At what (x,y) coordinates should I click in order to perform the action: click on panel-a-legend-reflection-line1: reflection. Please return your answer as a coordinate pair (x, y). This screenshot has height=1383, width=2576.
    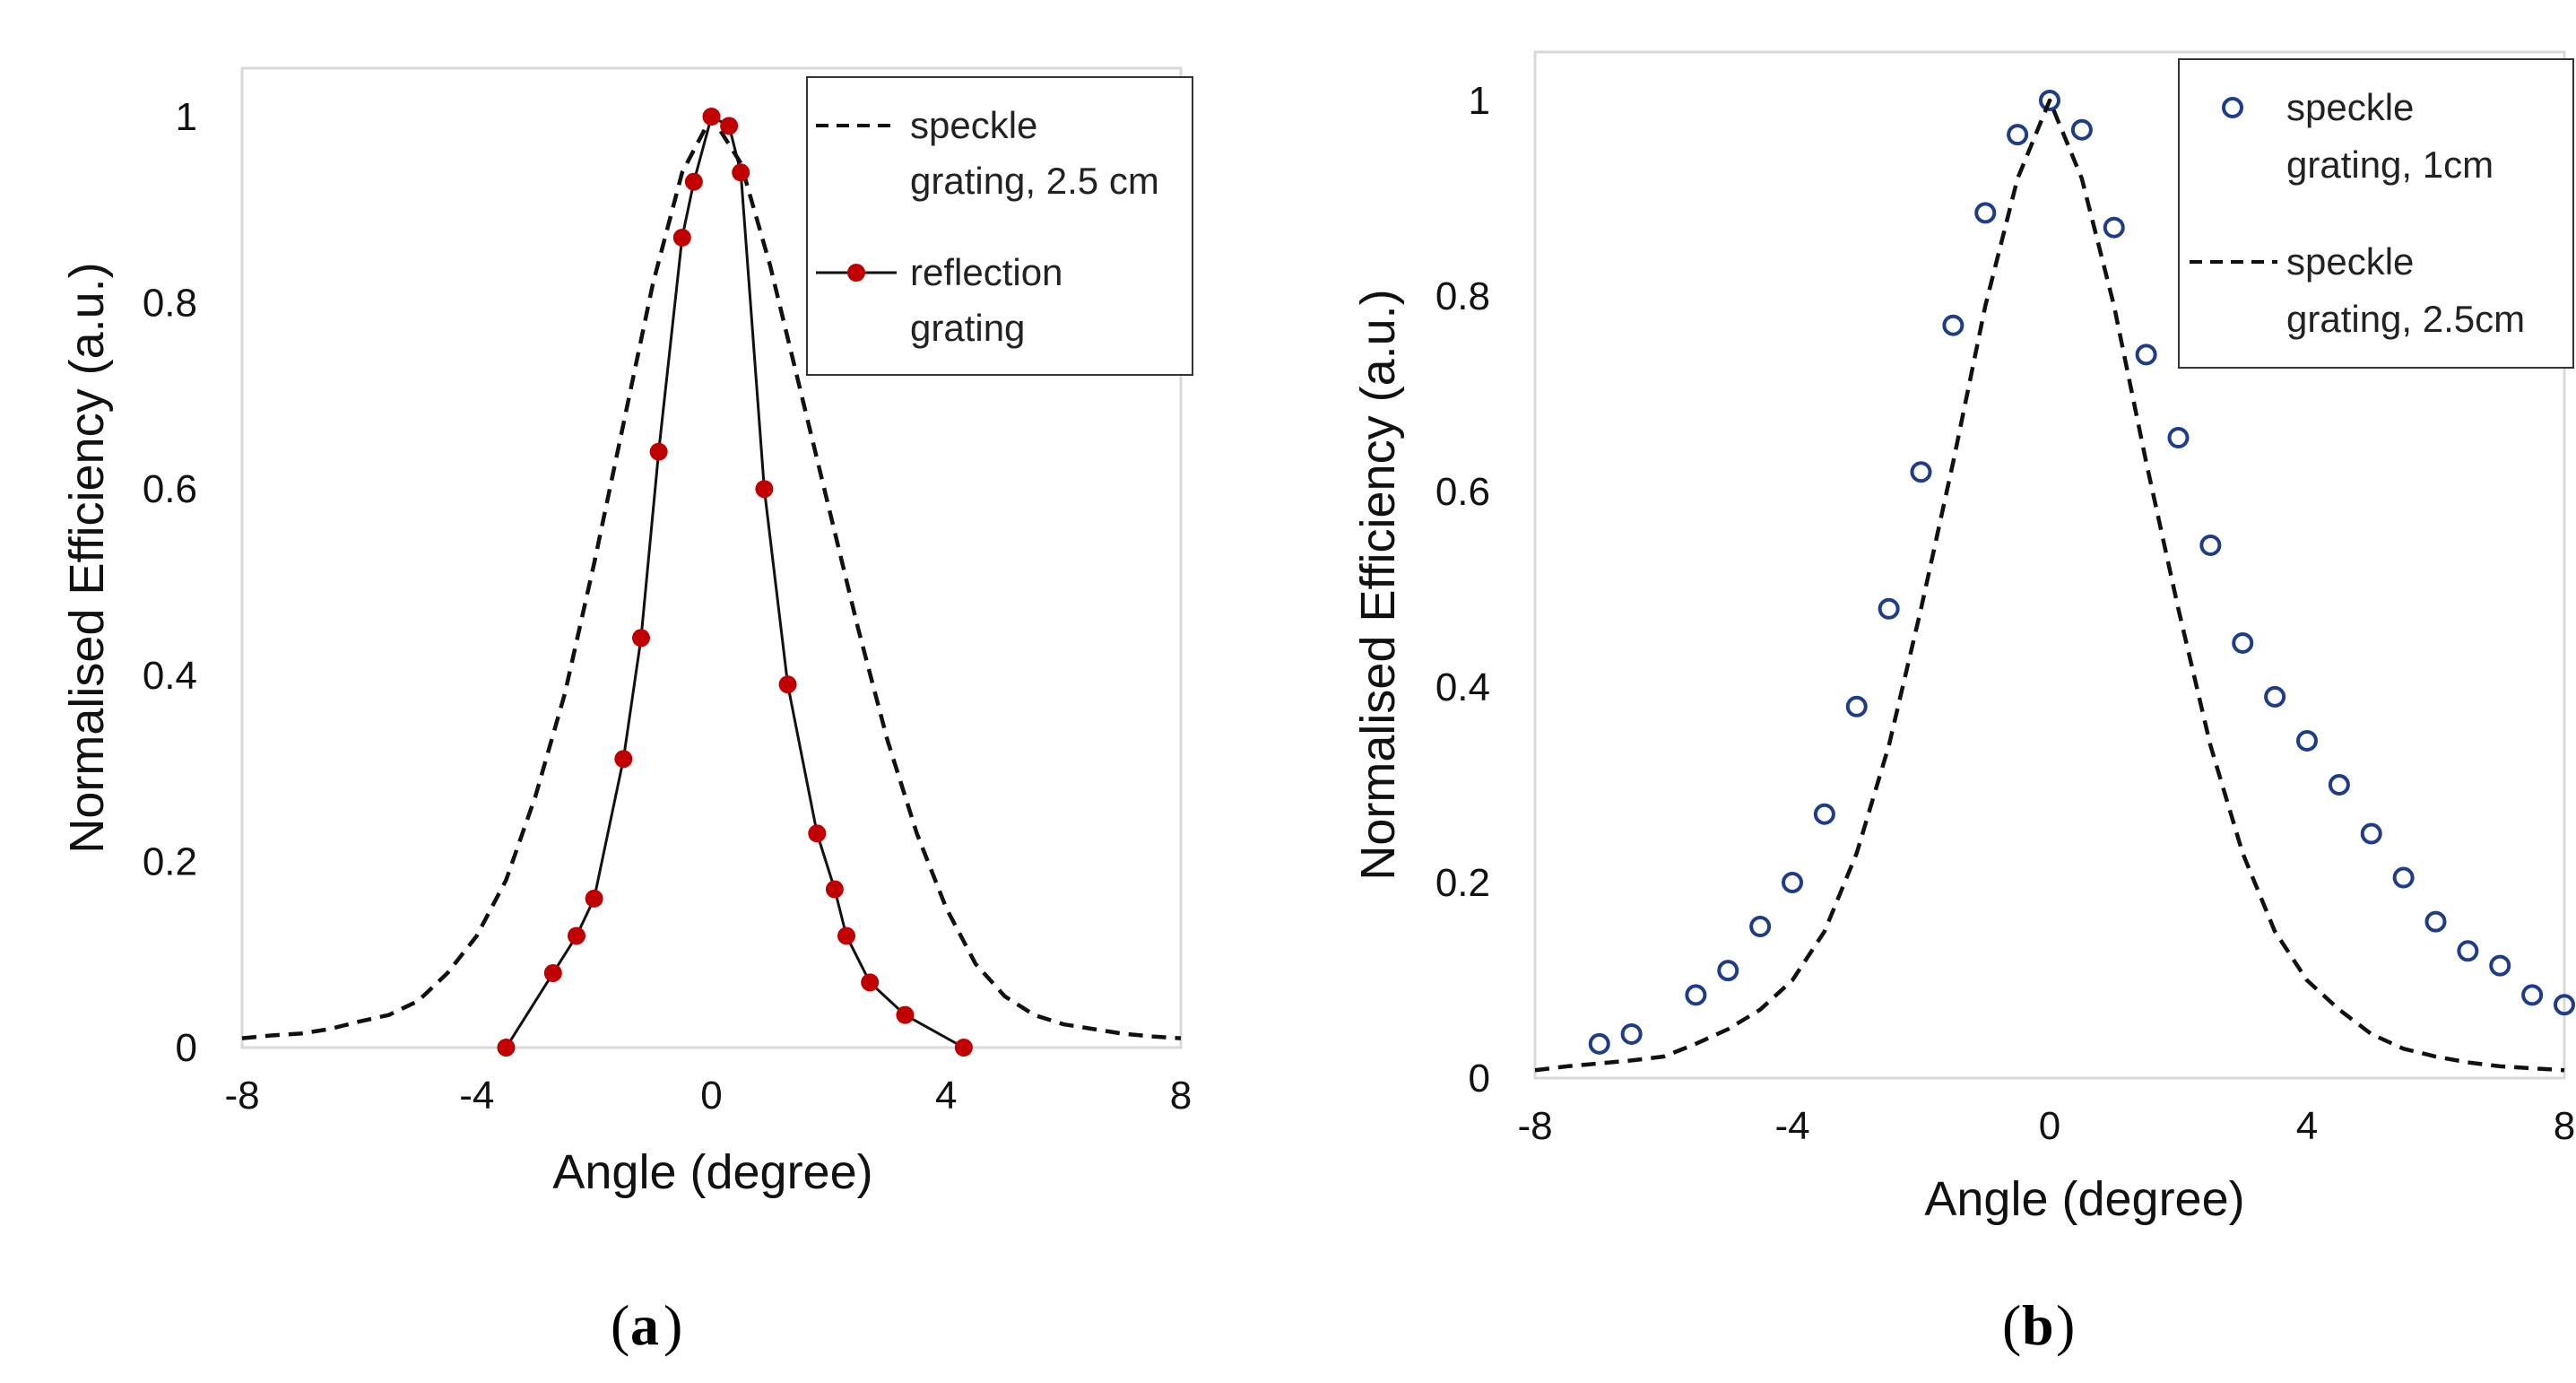
    Looking at the image, I should click on (986, 272).